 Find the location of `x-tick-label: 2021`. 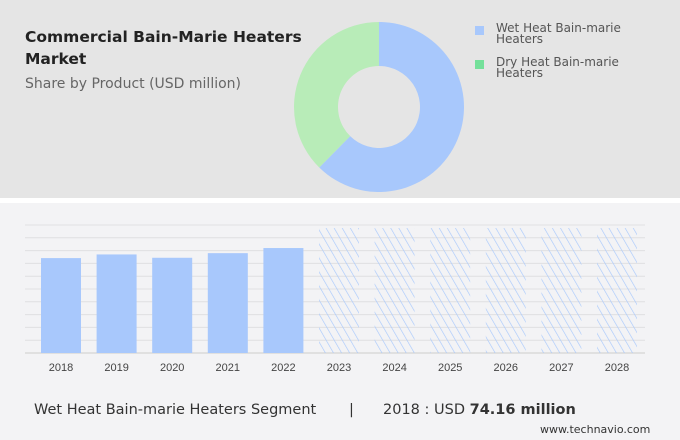

x-tick-label: 2021 is located at coordinates (228, 368).